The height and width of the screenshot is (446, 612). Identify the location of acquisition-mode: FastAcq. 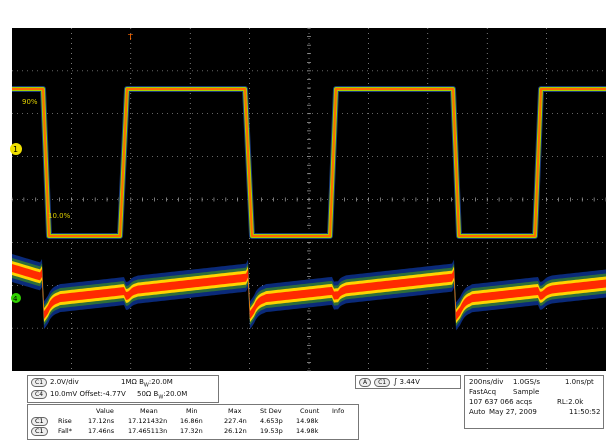
(483, 392).